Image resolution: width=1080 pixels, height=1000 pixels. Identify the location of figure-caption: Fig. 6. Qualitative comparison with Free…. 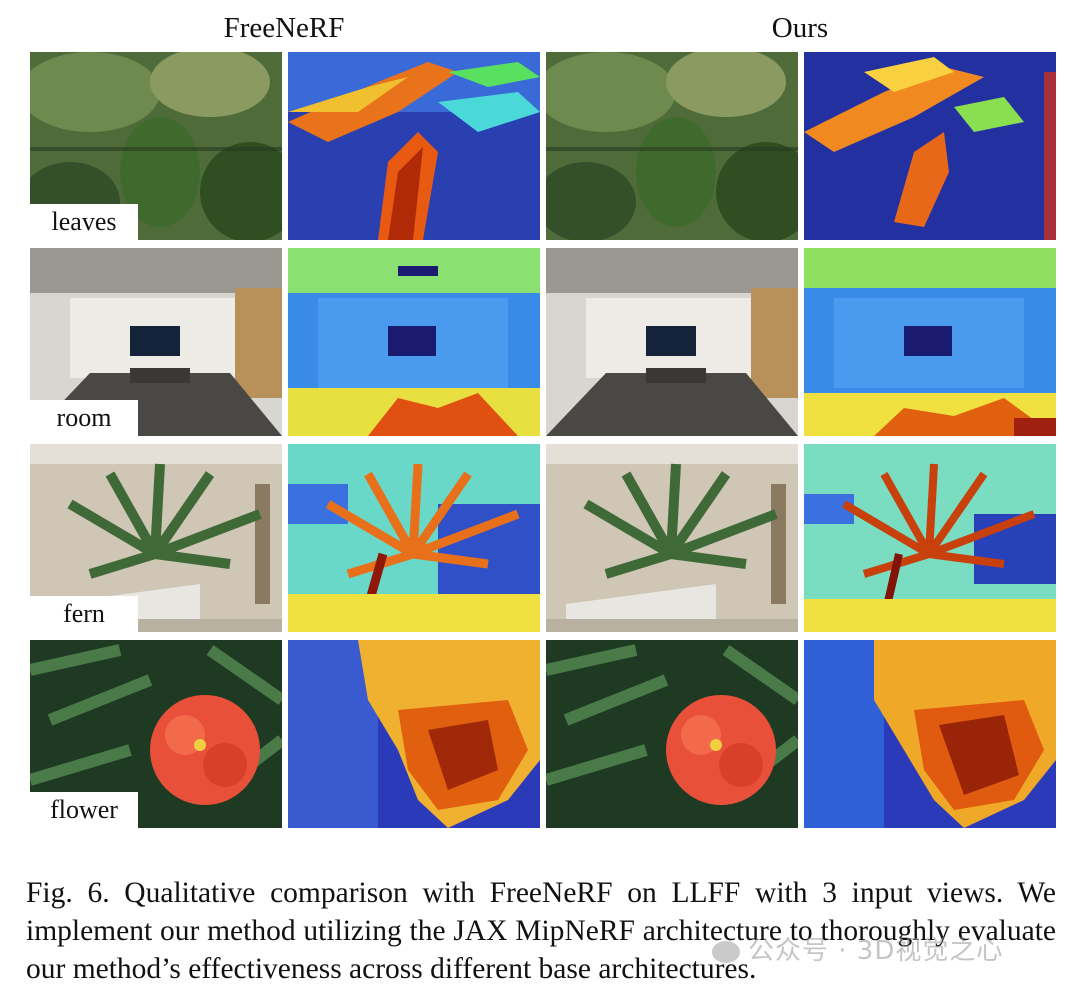
(541, 931).